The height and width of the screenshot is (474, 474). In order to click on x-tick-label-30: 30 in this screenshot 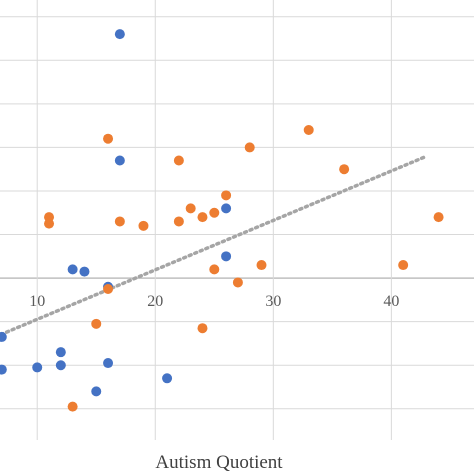, I will do `click(273, 301)`.